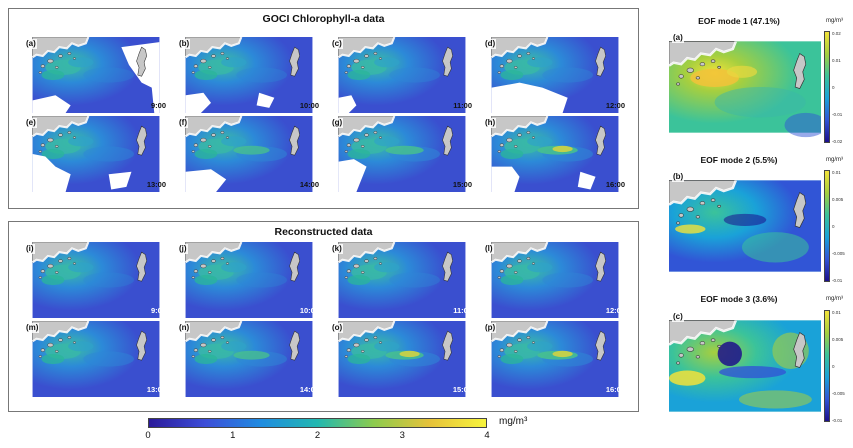 The width and height of the screenshot is (853, 448). What do you see at coordinates (555, 280) in the screenshot?
I see `map-panel: (l) 12:00` at bounding box center [555, 280].